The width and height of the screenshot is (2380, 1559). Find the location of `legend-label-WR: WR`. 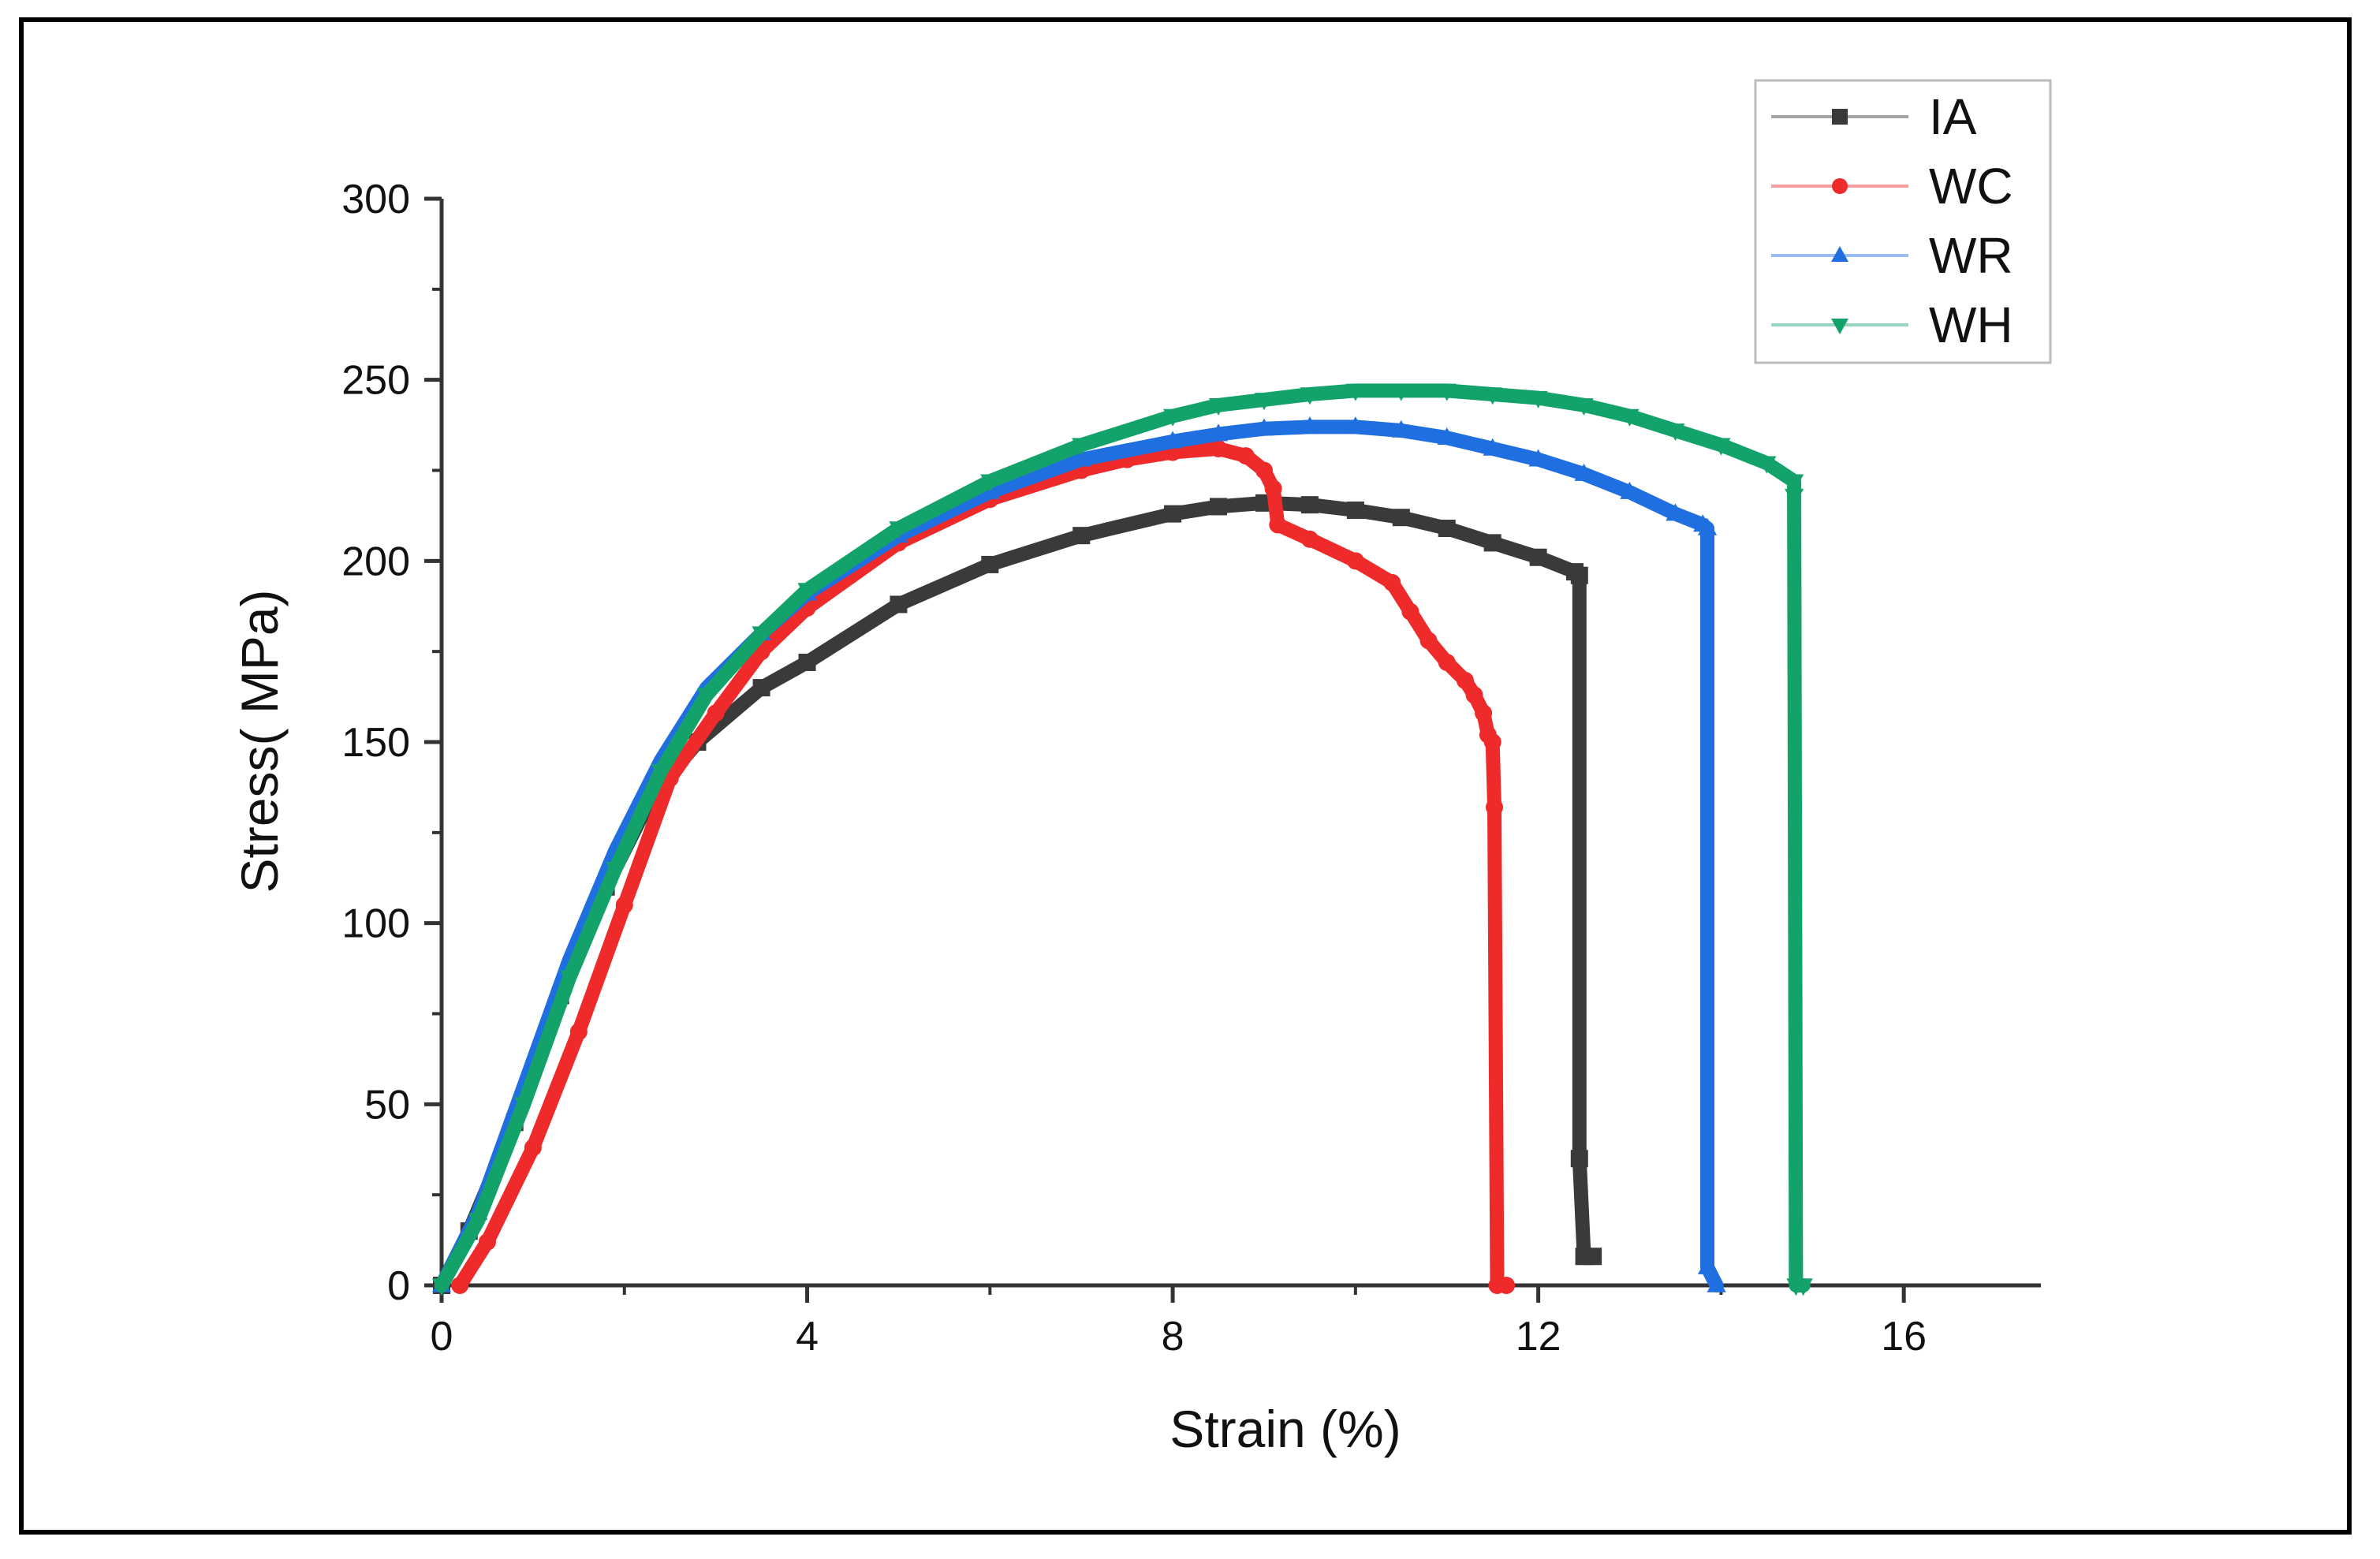

legend-label-WR: WR is located at coordinates (1971, 256).